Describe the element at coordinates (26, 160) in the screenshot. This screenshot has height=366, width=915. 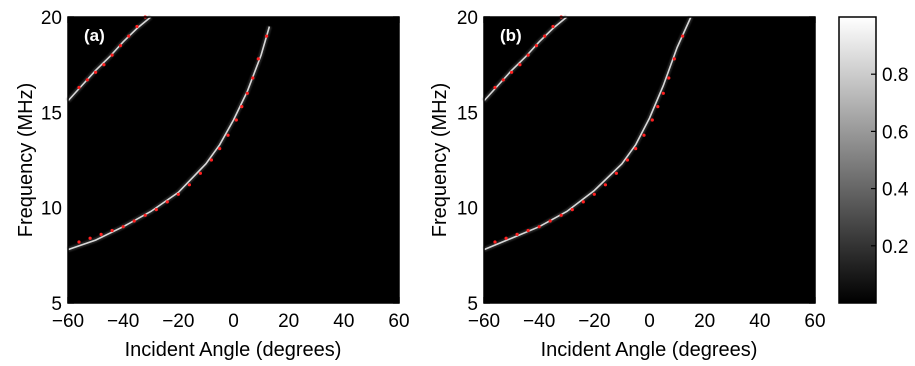
I see `panel-a-ylabel: Frequency (MHz)` at that location.